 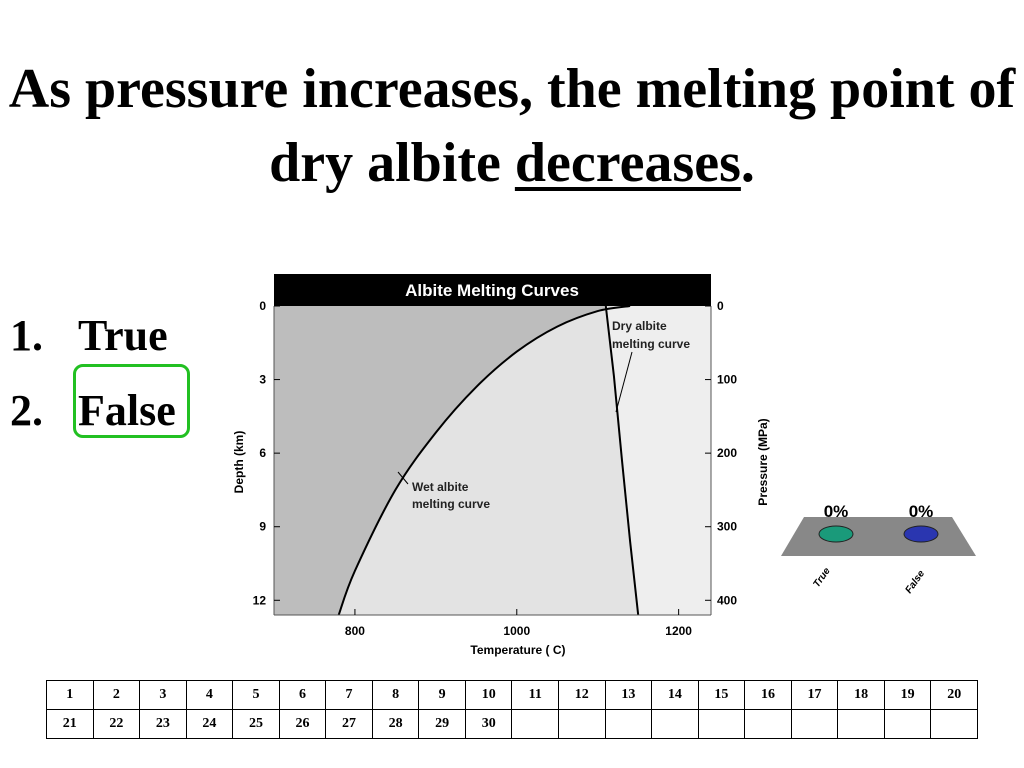 I want to click on depth-tick-label: 12, so click(x=260, y=600).